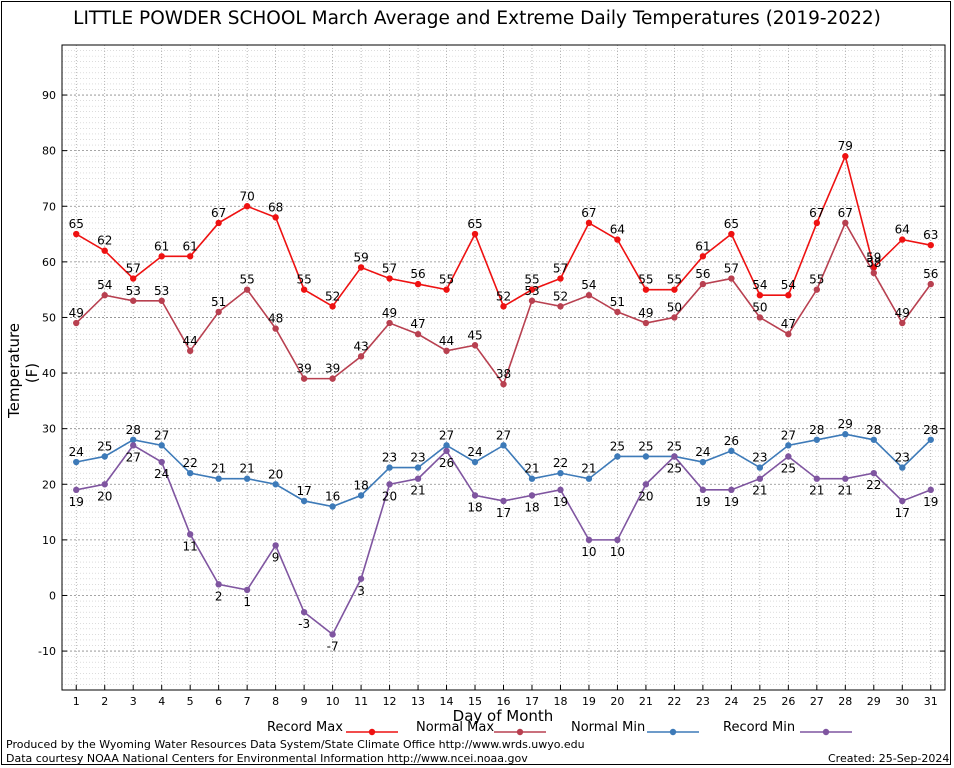 Image resolution: width=954 pixels, height=768 pixels. I want to click on y-tick-label: 60, so click(49, 262).